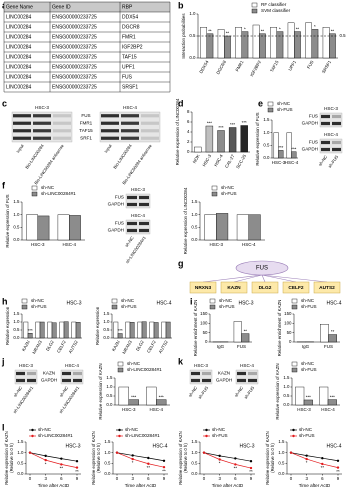 This screenshot has height=500, width=347. I want to click on significance: *, so click(133, 462).